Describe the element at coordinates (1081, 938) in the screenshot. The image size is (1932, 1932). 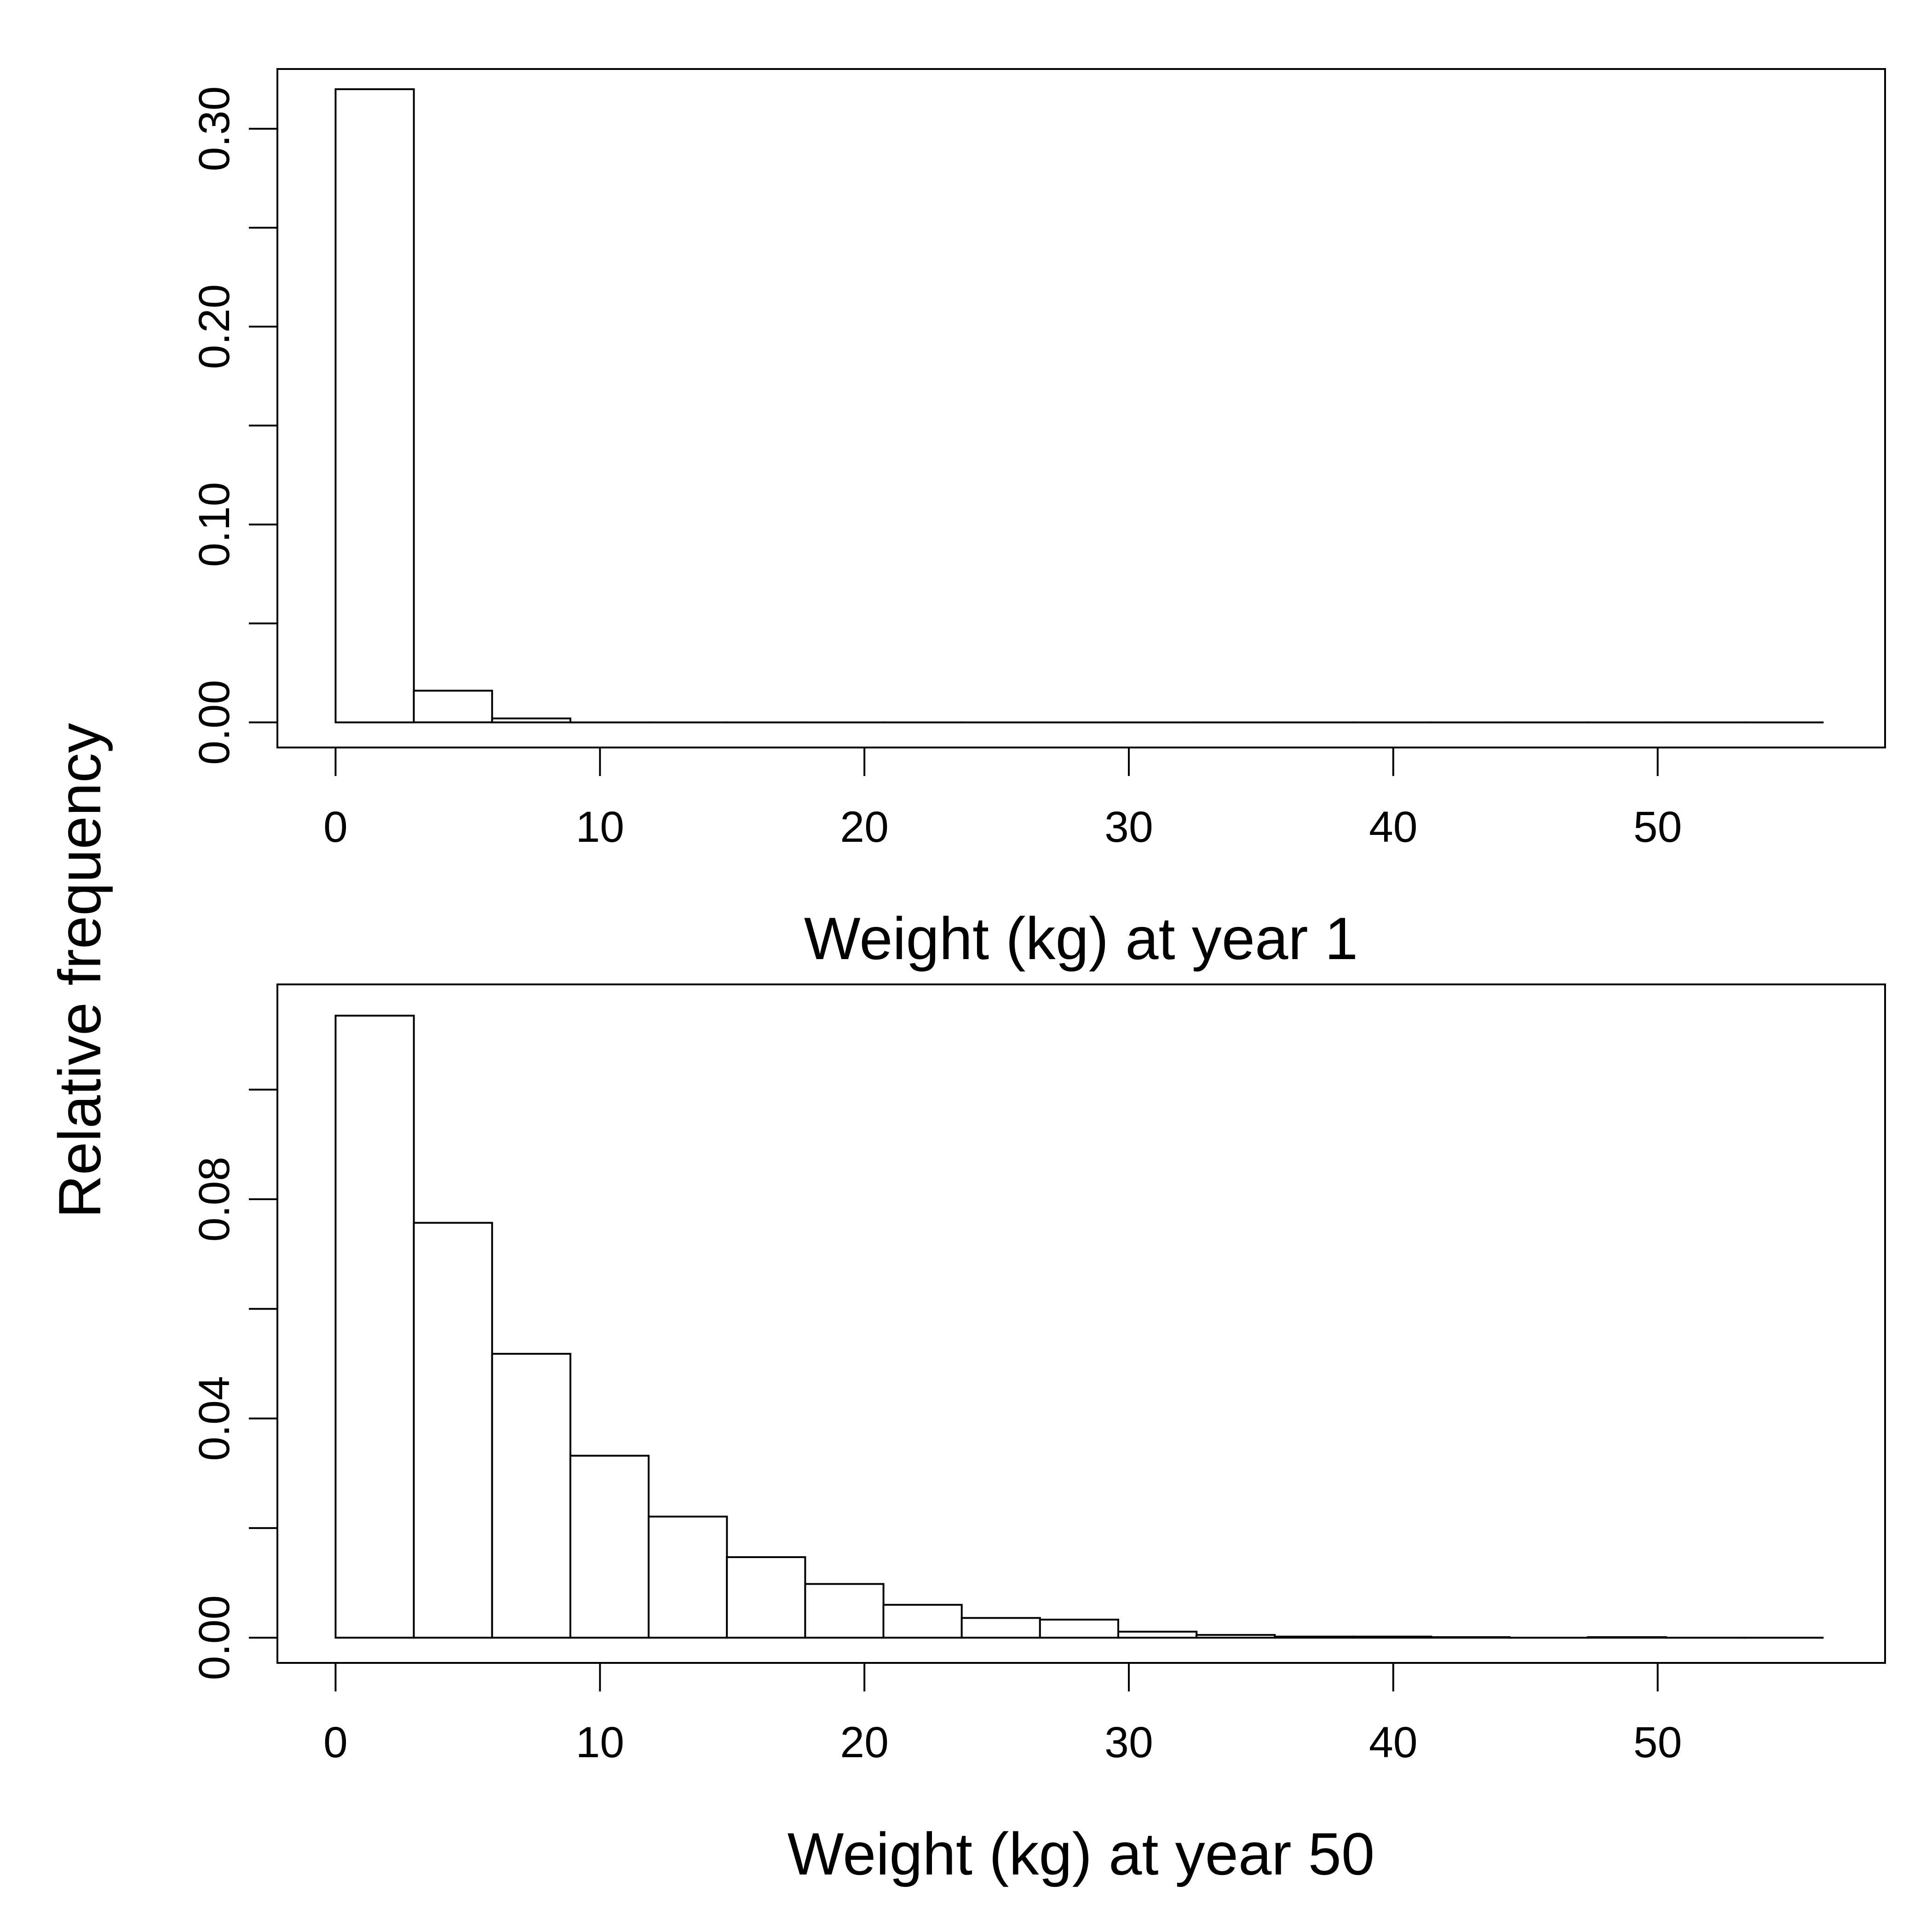
I see `x-axis-title: Weight (kg) at year 1` at that location.